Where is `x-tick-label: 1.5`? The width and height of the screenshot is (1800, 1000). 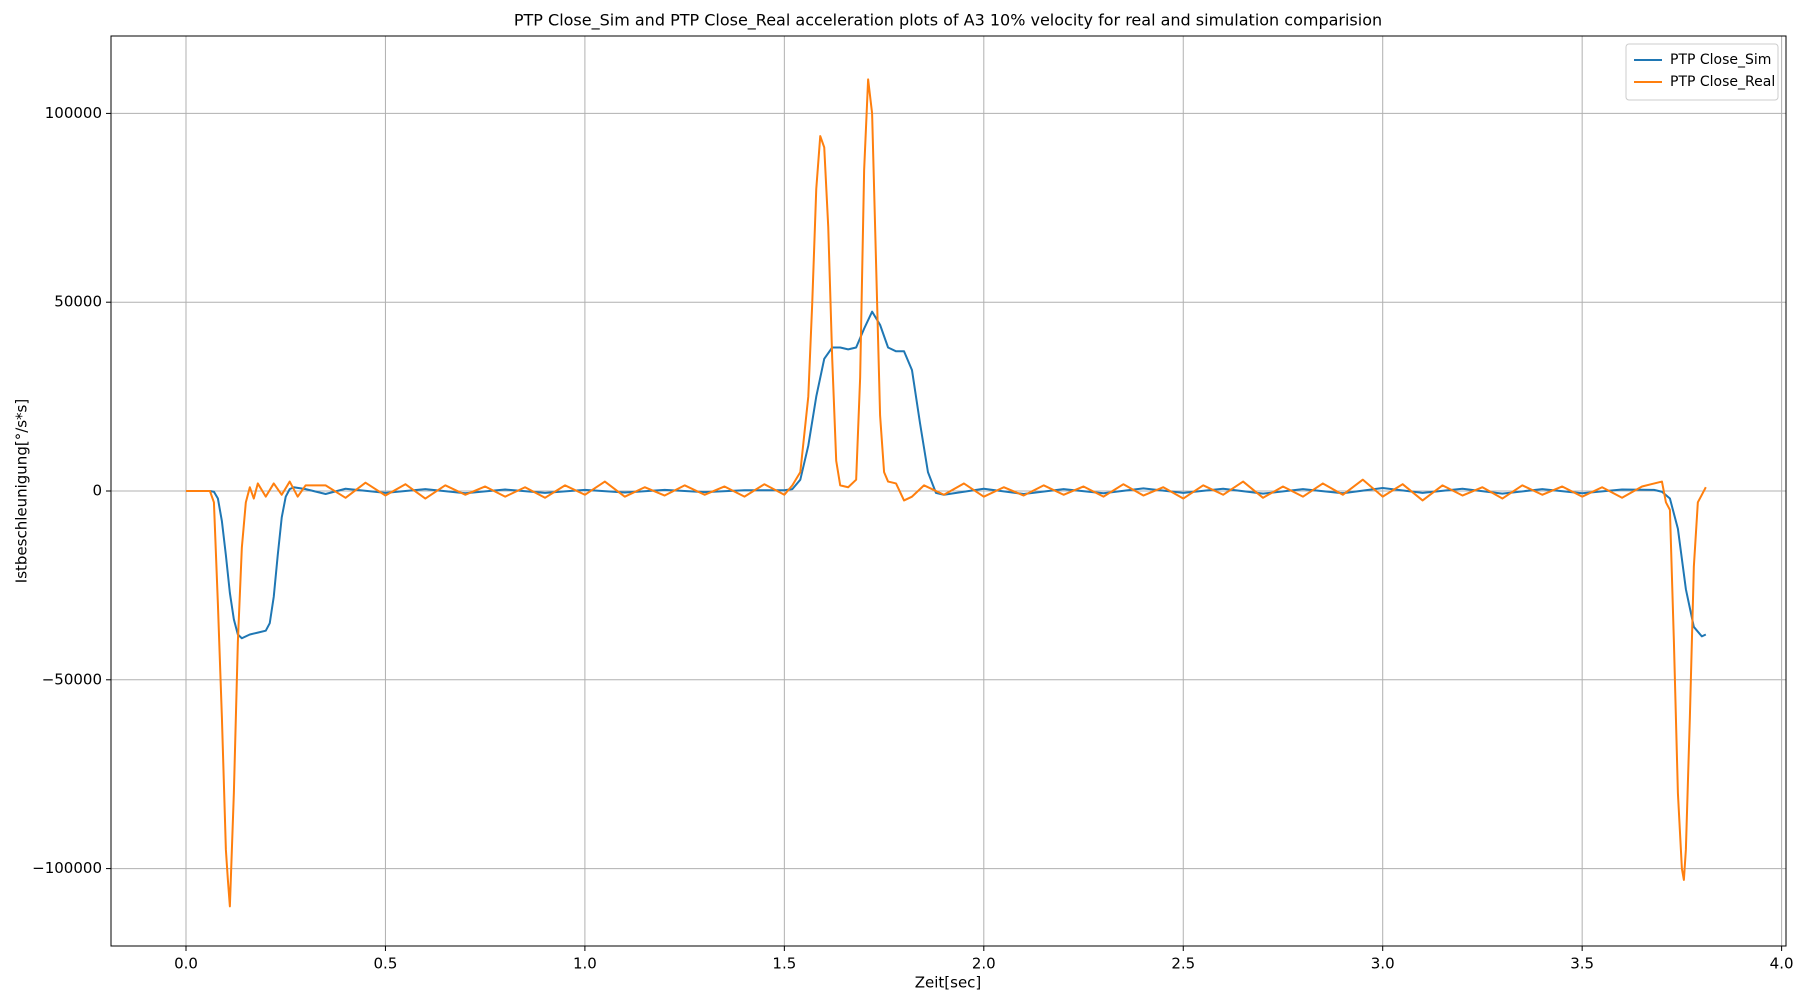
x-tick-label: 1.5 is located at coordinates (784, 964).